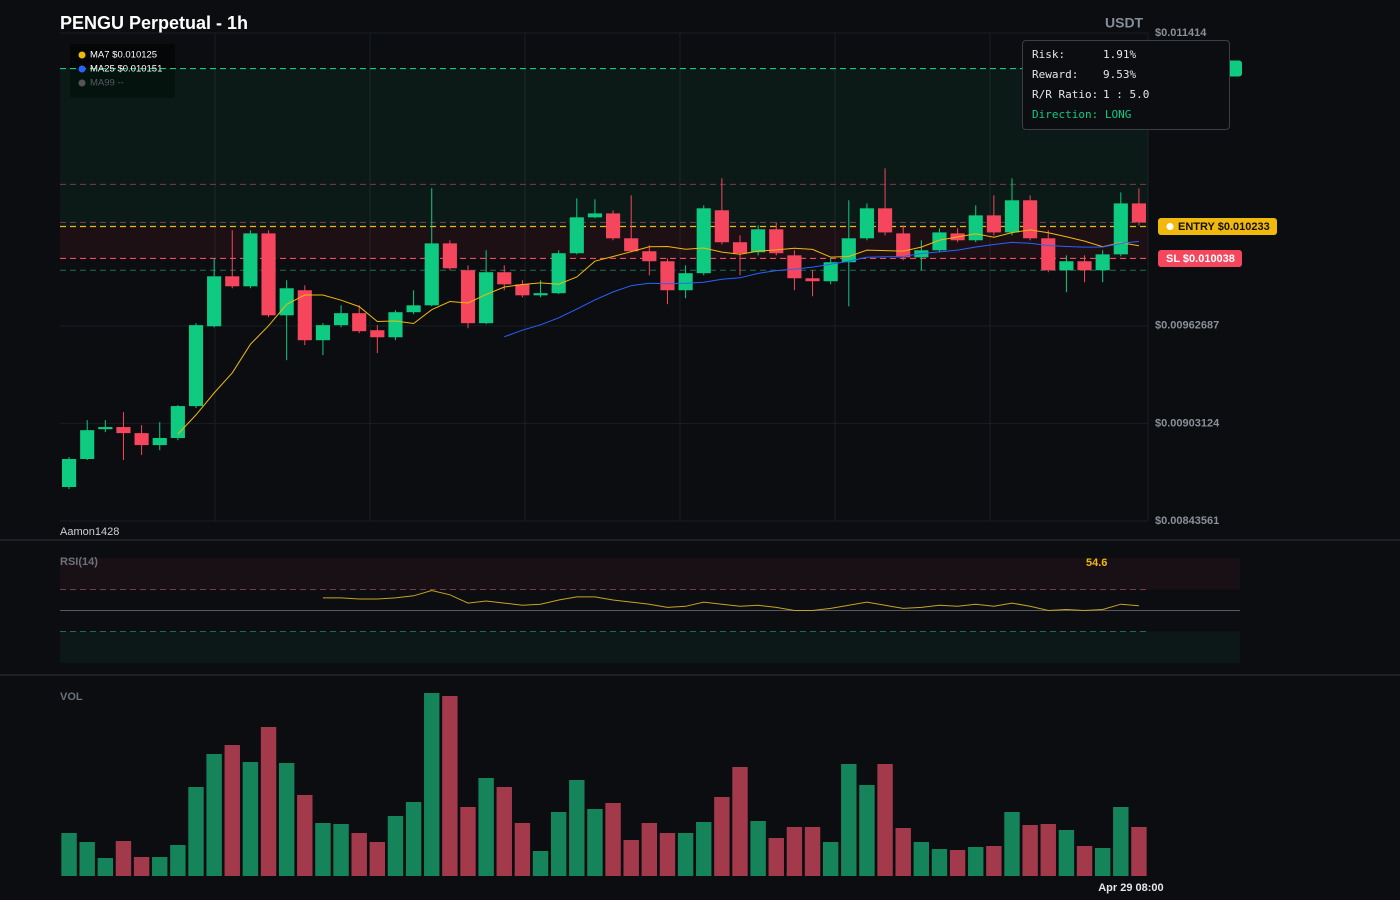 Image resolution: width=1400 pixels, height=900 pixels. I want to click on risk-row: R/R Ratio: 1 : 5.0, so click(1130, 95).